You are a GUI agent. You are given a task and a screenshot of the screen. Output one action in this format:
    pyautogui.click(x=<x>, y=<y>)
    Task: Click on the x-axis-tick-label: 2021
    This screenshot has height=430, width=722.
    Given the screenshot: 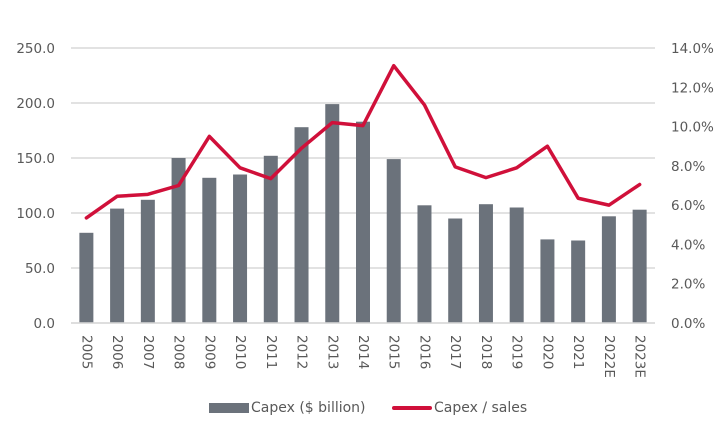 What is the action you would take?
    pyautogui.click(x=578, y=352)
    